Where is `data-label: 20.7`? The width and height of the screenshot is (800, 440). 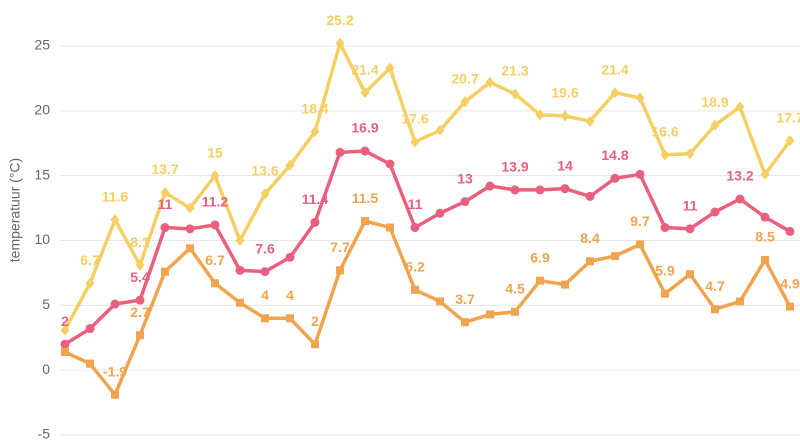 data-label: 20.7 is located at coordinates (464, 78).